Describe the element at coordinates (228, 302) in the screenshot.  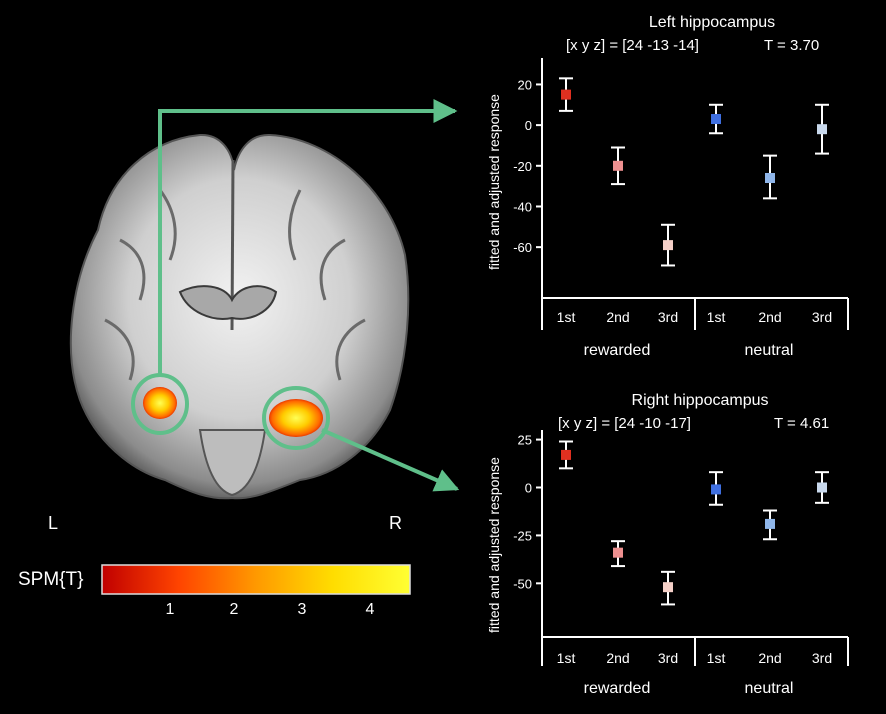
I see `ventricles` at that location.